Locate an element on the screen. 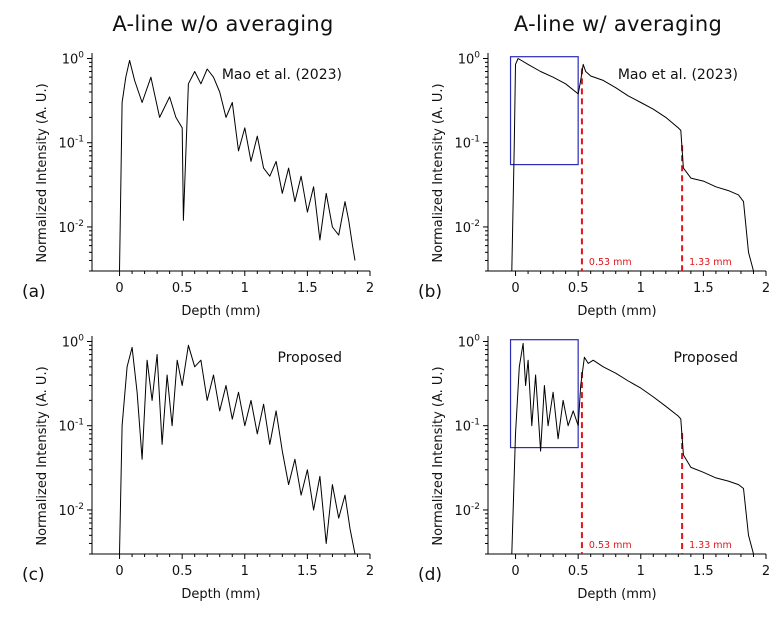 The height and width of the screenshot is (621, 783). panel-4-x-tick-label: 1.5 is located at coordinates (703, 571).